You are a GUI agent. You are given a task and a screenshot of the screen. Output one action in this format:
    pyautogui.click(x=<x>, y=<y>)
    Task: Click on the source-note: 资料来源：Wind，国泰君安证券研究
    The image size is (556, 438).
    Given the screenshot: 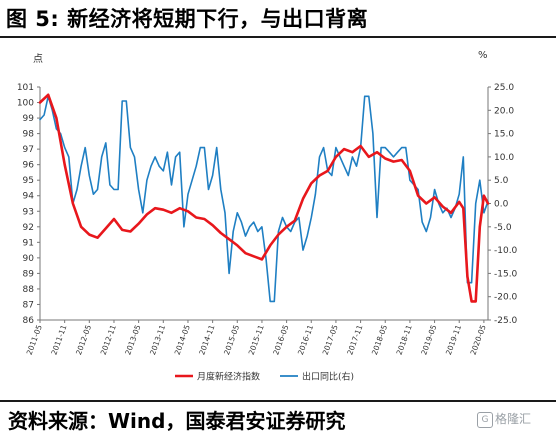 What is the action you would take?
    pyautogui.click(x=177, y=421)
    